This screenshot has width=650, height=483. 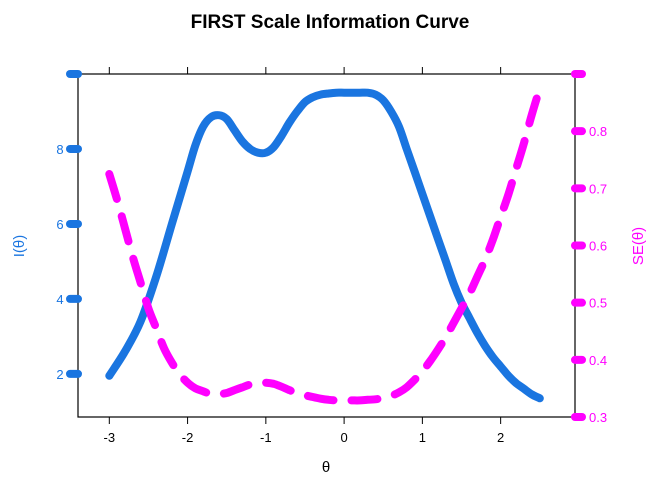 I want to click on x-tick-label: 2, so click(x=500, y=437).